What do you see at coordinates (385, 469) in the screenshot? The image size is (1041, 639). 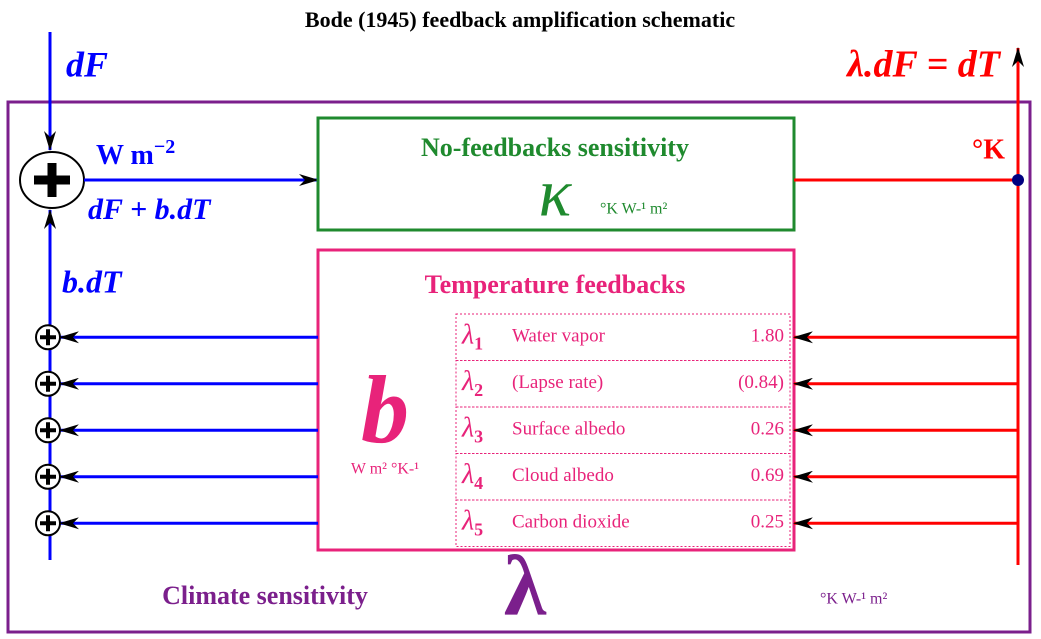 I see `feedbacks-units: W m² °K-¹` at bounding box center [385, 469].